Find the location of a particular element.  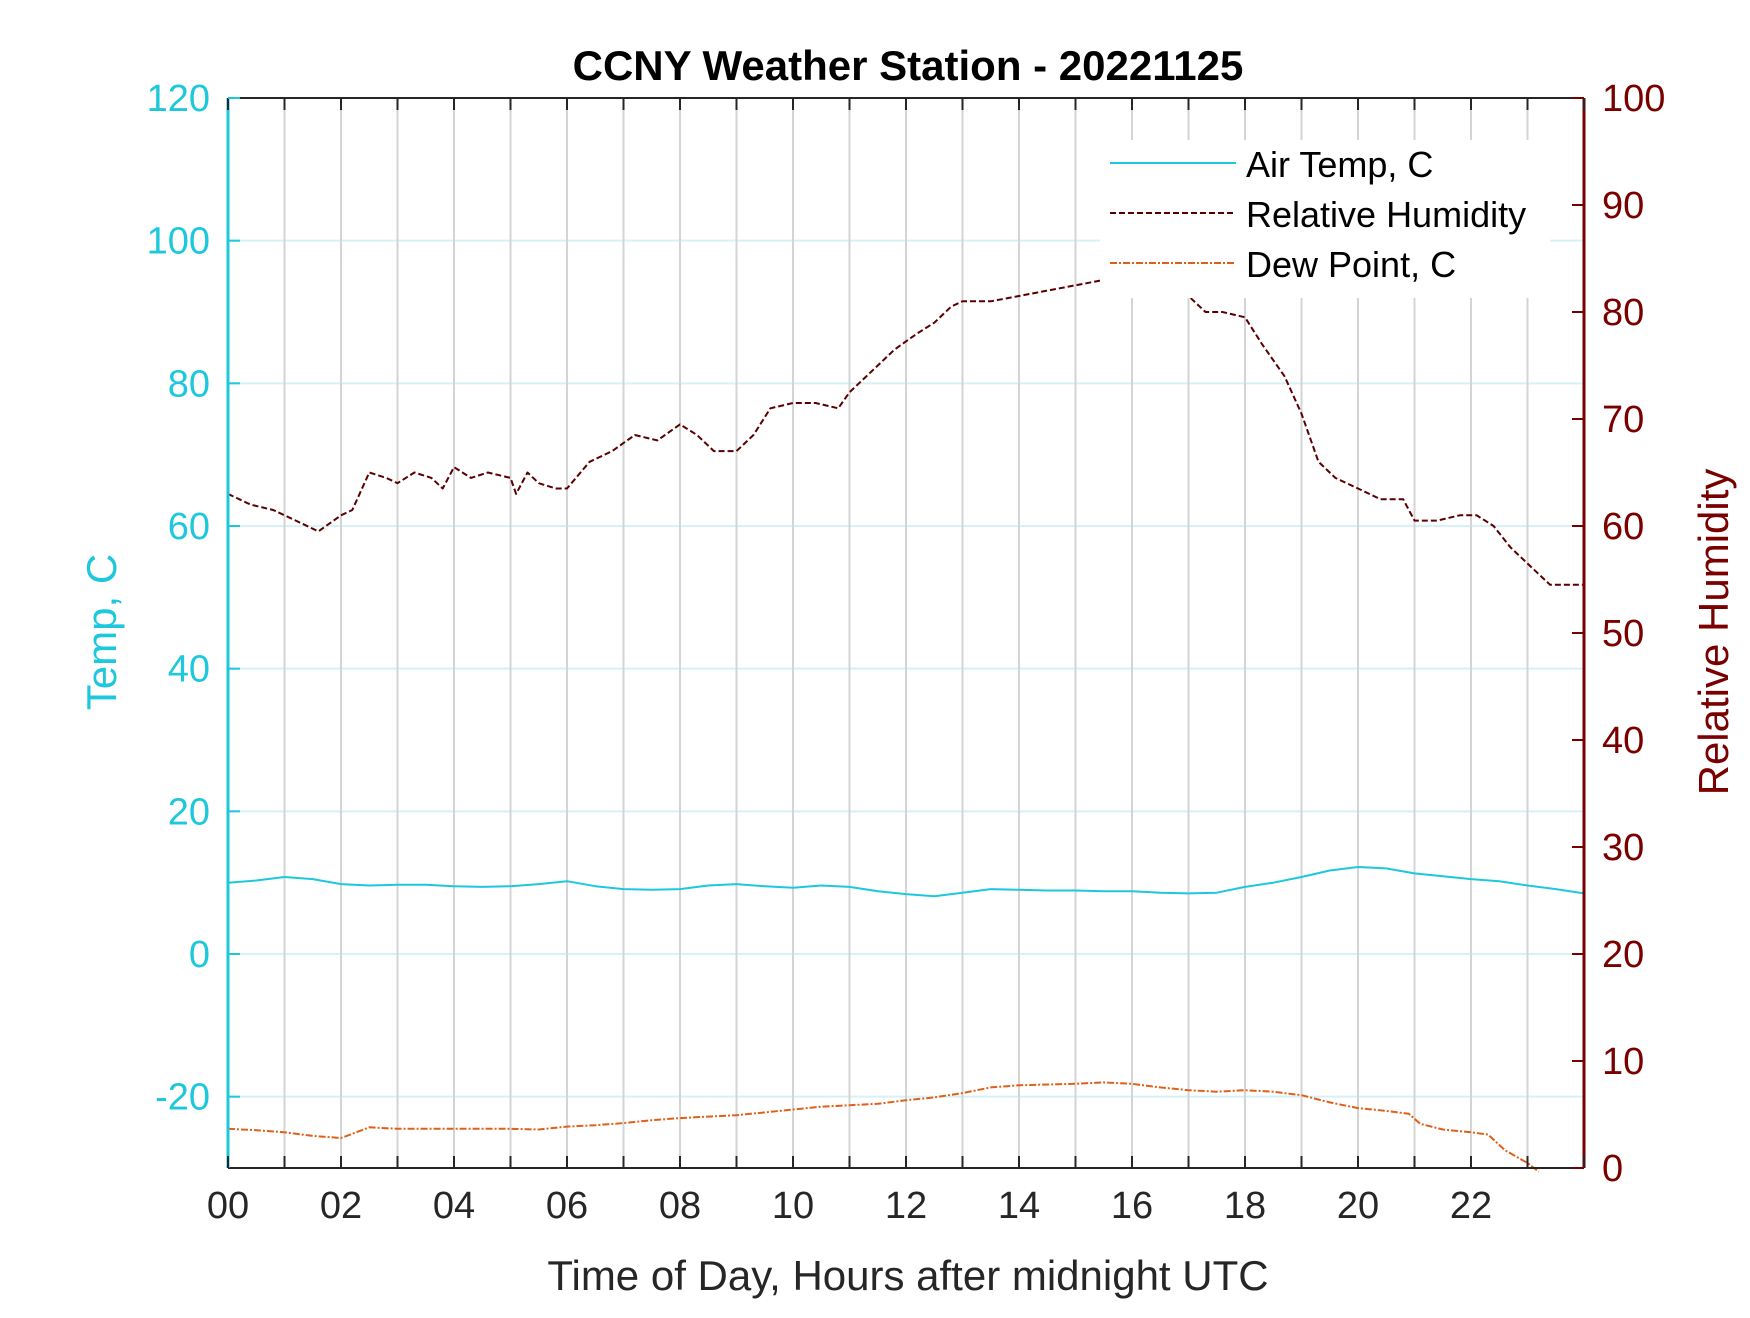

y-right-tick-label: 70 is located at coordinates (1623, 420).